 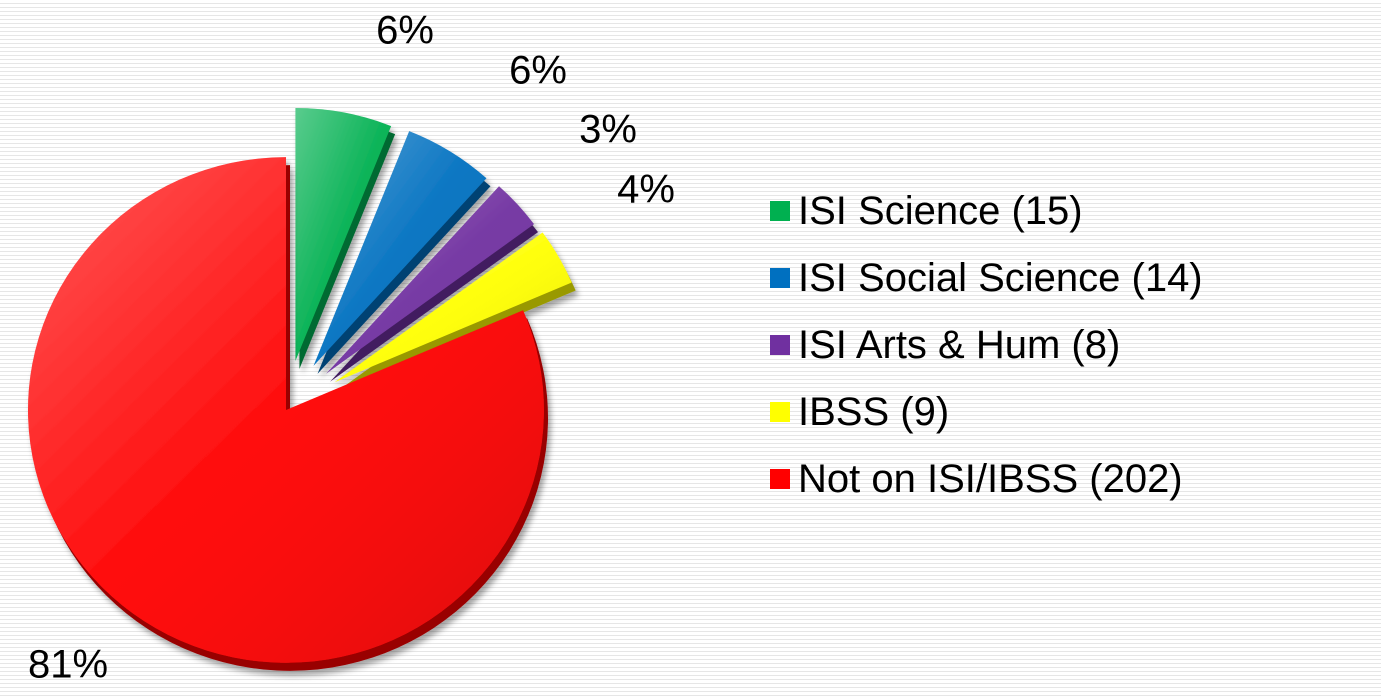 I want to click on legend-item-not-on-isi-ibss: Not on ISI/IBSS (202), so click(x=1070, y=479).